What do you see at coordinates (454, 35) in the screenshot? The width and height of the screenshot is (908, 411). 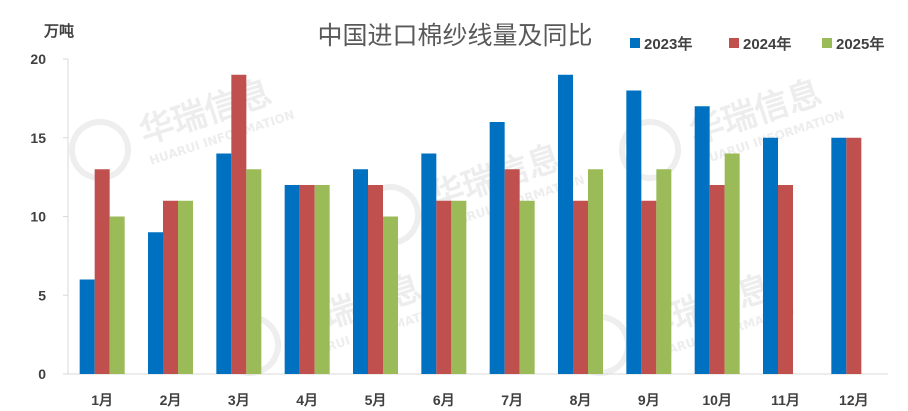 I see `chart-title: 中国进口棉纱线量及同比` at bounding box center [454, 35].